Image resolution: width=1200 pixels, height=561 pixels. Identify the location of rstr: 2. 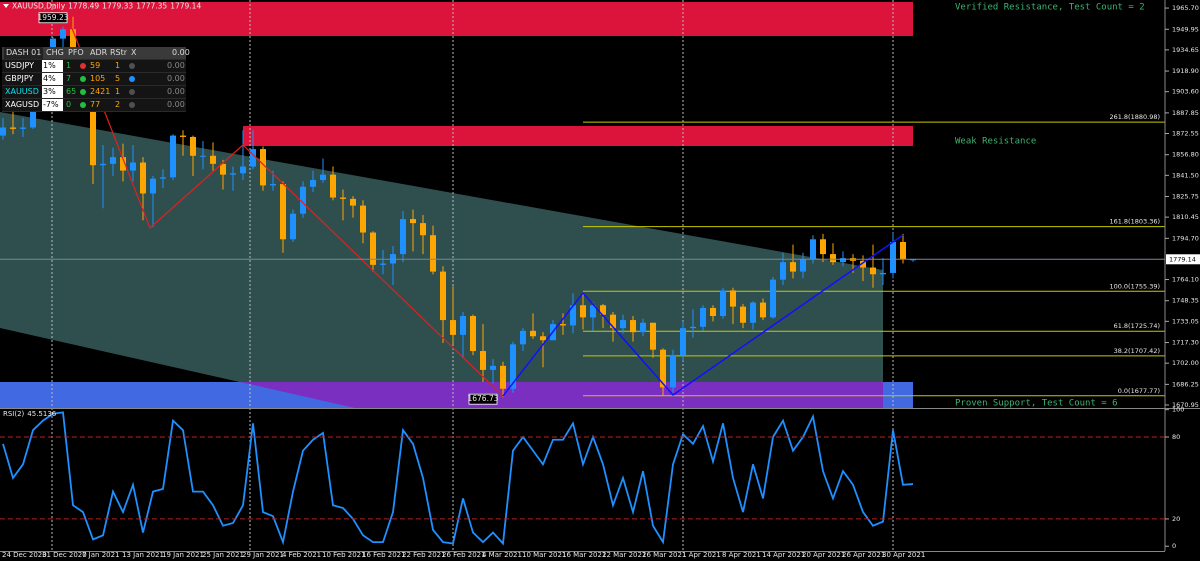
(118, 104).